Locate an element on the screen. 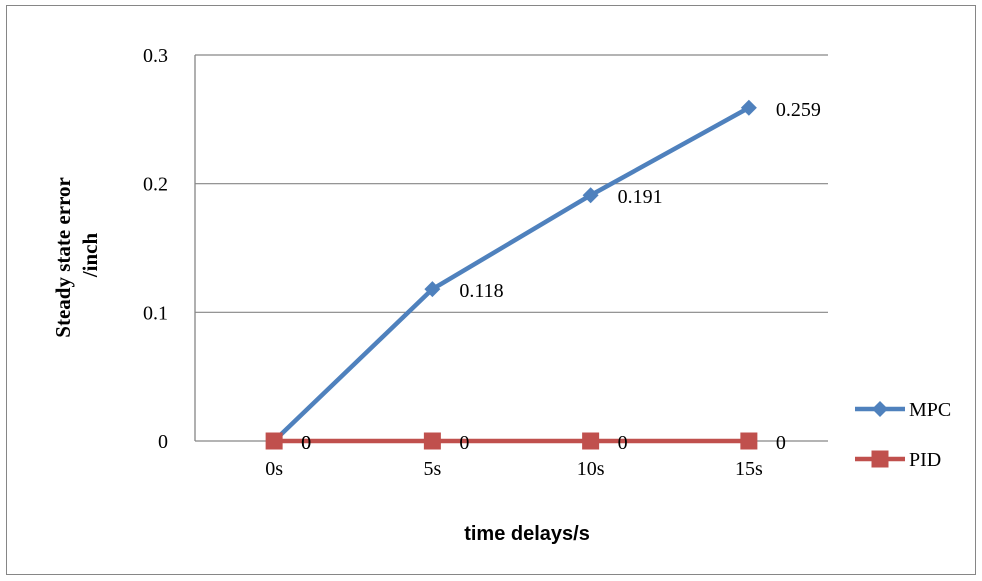 The height and width of the screenshot is (581, 982). y-tick-label: 0.3 is located at coordinates (155, 56).